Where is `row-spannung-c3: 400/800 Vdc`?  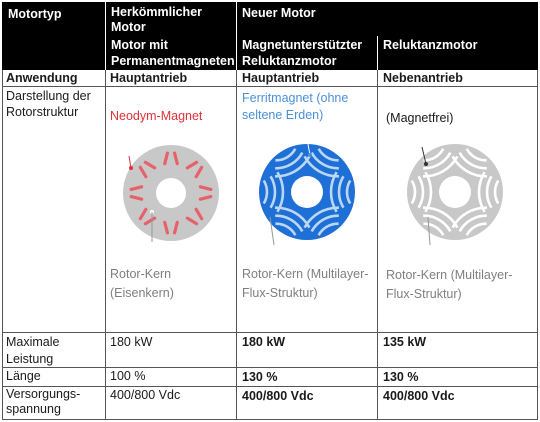 row-spannung-c3: 400/800 Vdc is located at coordinates (419, 396).